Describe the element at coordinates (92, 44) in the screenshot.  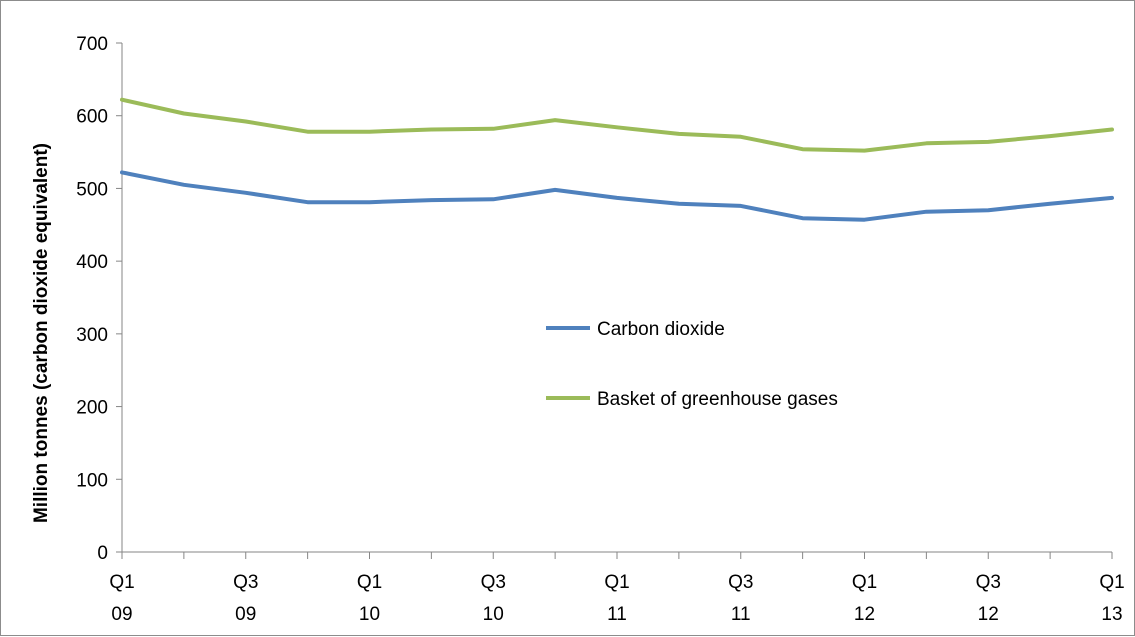
I see `y-tick-label: 700` at that location.